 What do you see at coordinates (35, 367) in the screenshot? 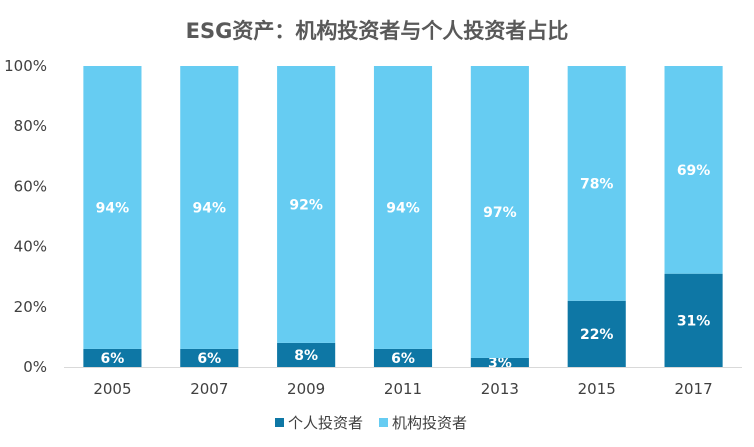
I see `y-tick-label: 0%` at bounding box center [35, 367].